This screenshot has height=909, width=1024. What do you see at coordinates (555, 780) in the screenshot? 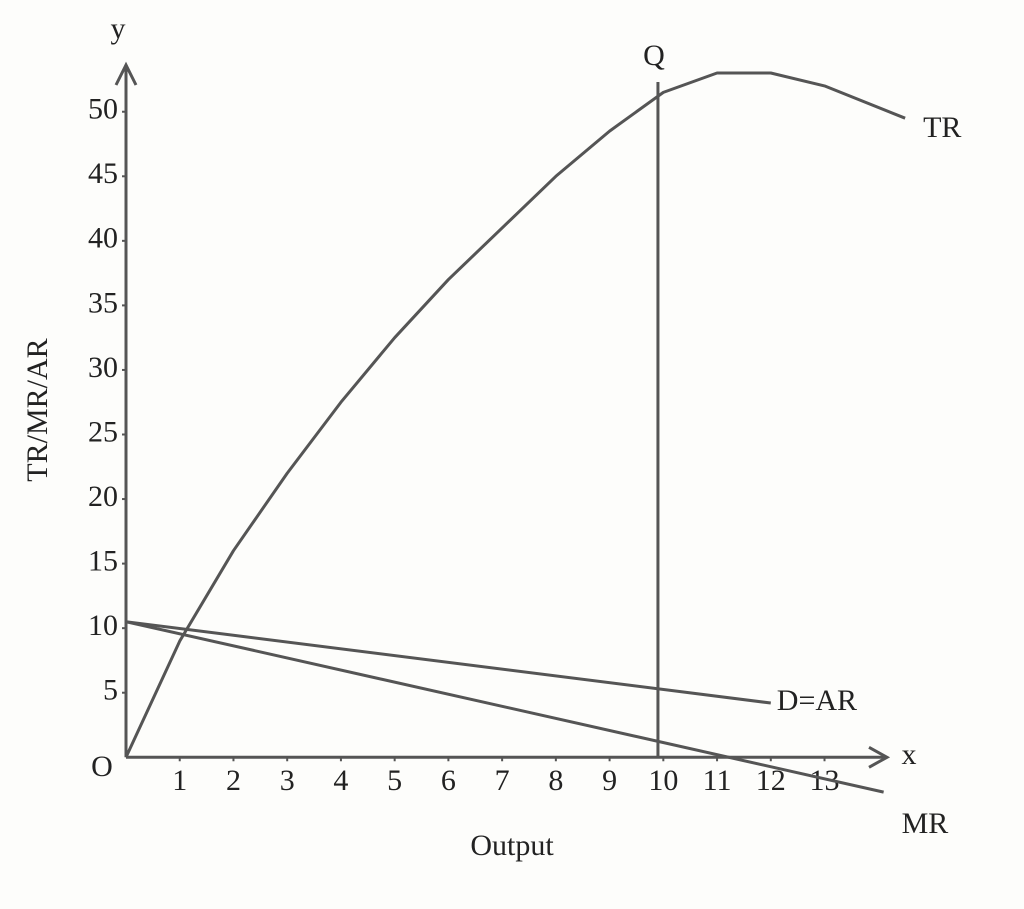
I see `x-tick-label: 8` at bounding box center [555, 780].